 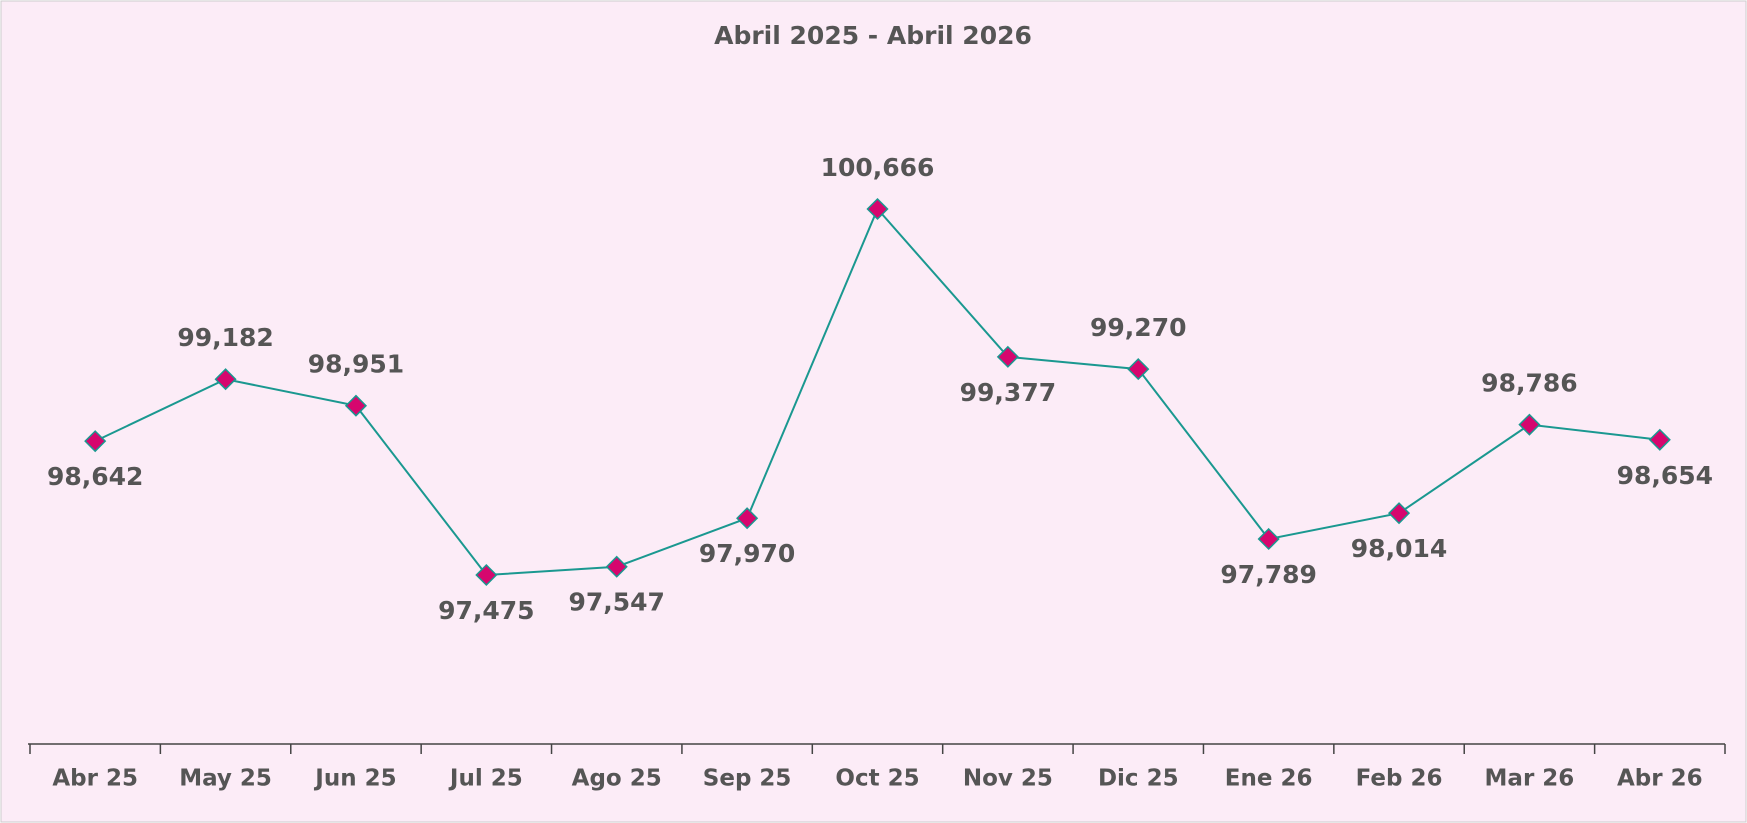 What do you see at coordinates (1399, 779) in the screenshot?
I see `x-tick-label: Feb 26` at bounding box center [1399, 779].